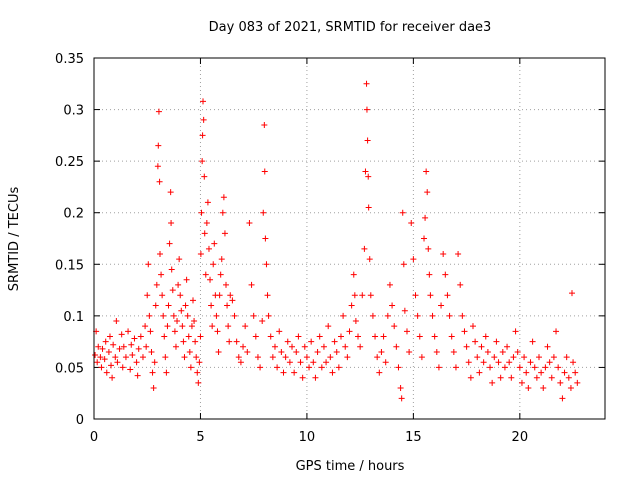  What do you see at coordinates (200, 437) in the screenshot?
I see `x-tick-label: 5` at bounding box center [200, 437].